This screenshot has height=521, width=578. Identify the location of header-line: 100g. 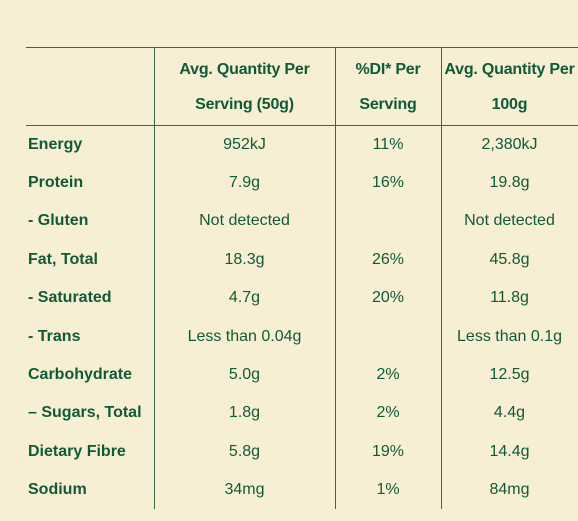
(509, 104).